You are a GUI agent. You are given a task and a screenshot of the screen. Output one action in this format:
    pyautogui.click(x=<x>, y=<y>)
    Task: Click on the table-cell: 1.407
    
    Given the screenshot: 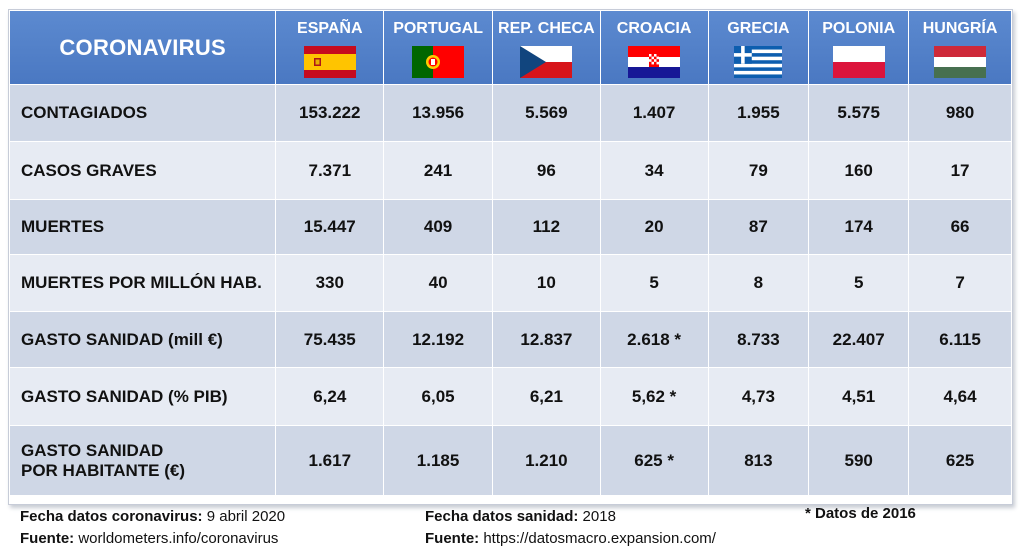 What is the action you would take?
    pyautogui.click(x=654, y=113)
    